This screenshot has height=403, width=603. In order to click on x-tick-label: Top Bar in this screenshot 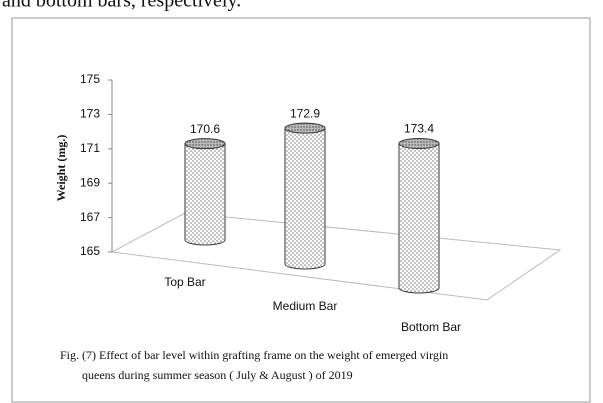, I will do `click(184, 282)`.